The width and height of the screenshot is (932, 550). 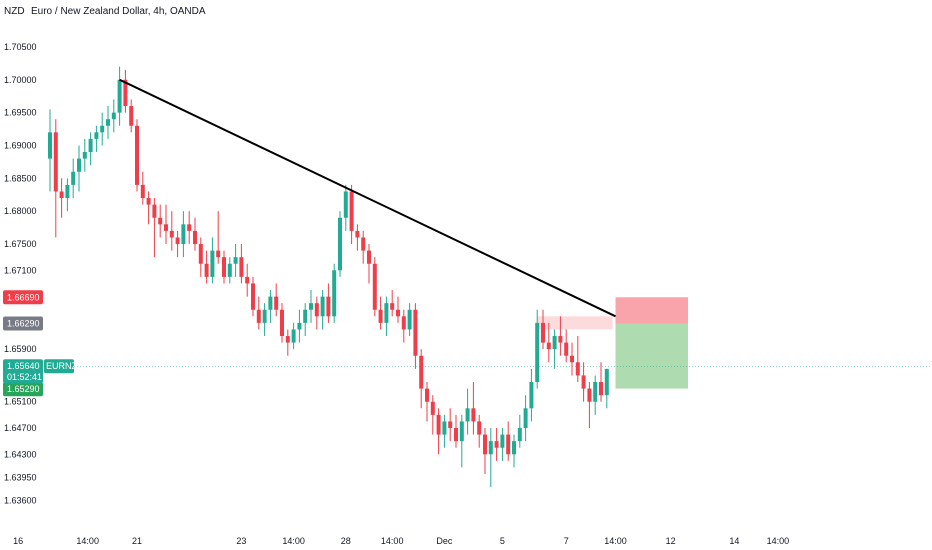 What do you see at coordinates (59, 366) in the screenshot?
I see `symbol-tag-bg` at bounding box center [59, 366].